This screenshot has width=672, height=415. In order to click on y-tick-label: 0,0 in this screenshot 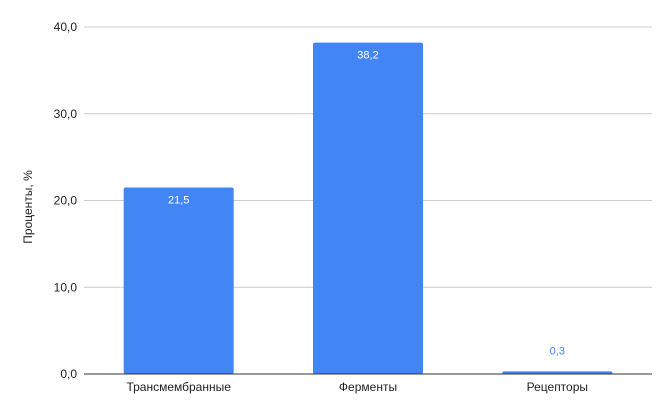, I will do `click(68, 374)`.